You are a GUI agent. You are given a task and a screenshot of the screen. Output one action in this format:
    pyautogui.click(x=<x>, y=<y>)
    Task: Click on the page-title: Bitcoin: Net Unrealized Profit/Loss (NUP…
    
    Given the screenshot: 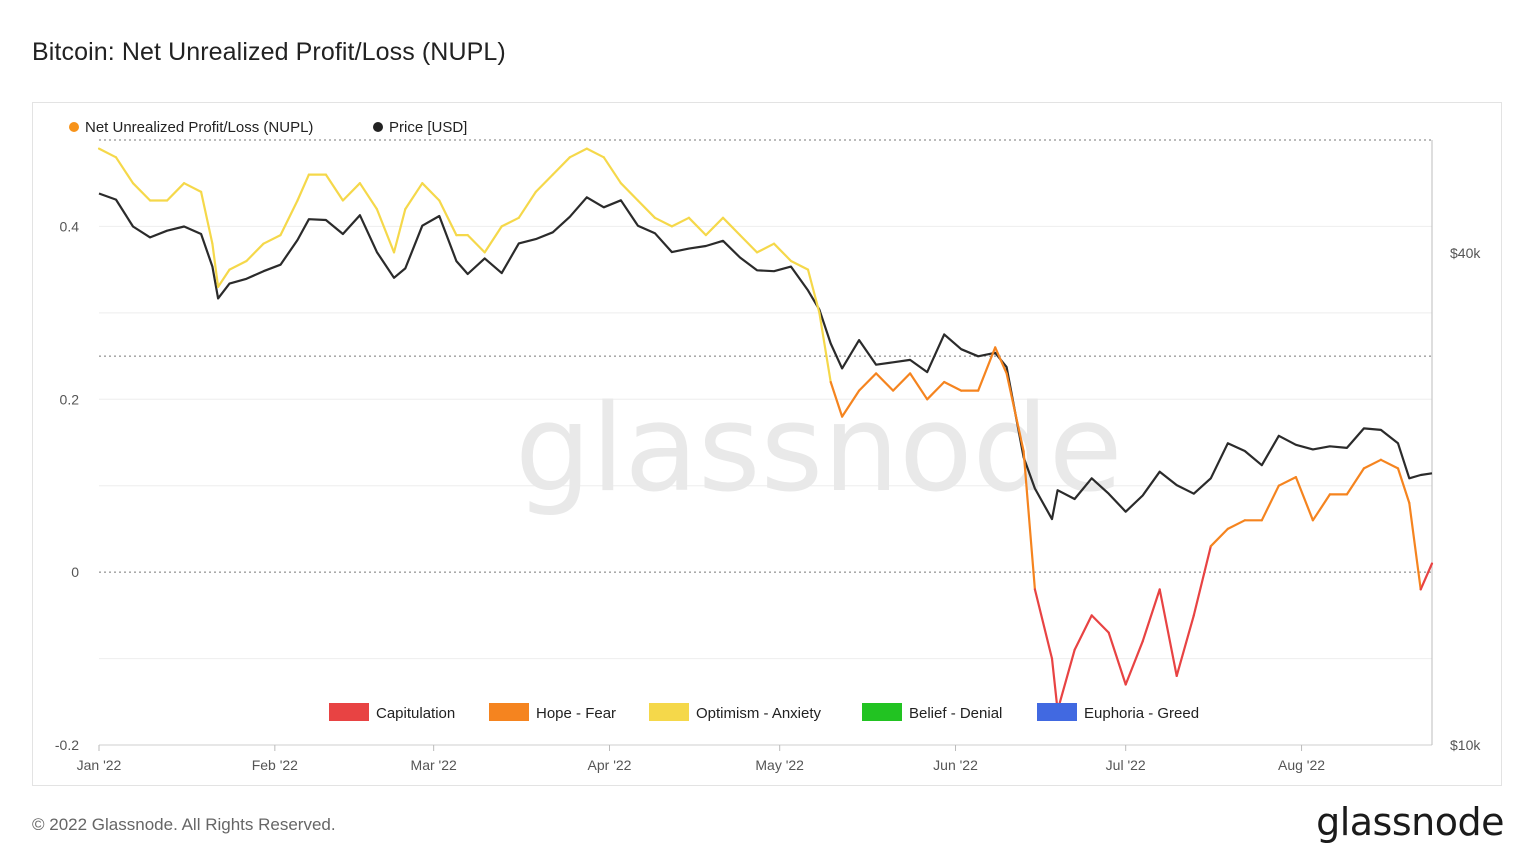 What is the action you would take?
    pyautogui.click(x=269, y=52)
    